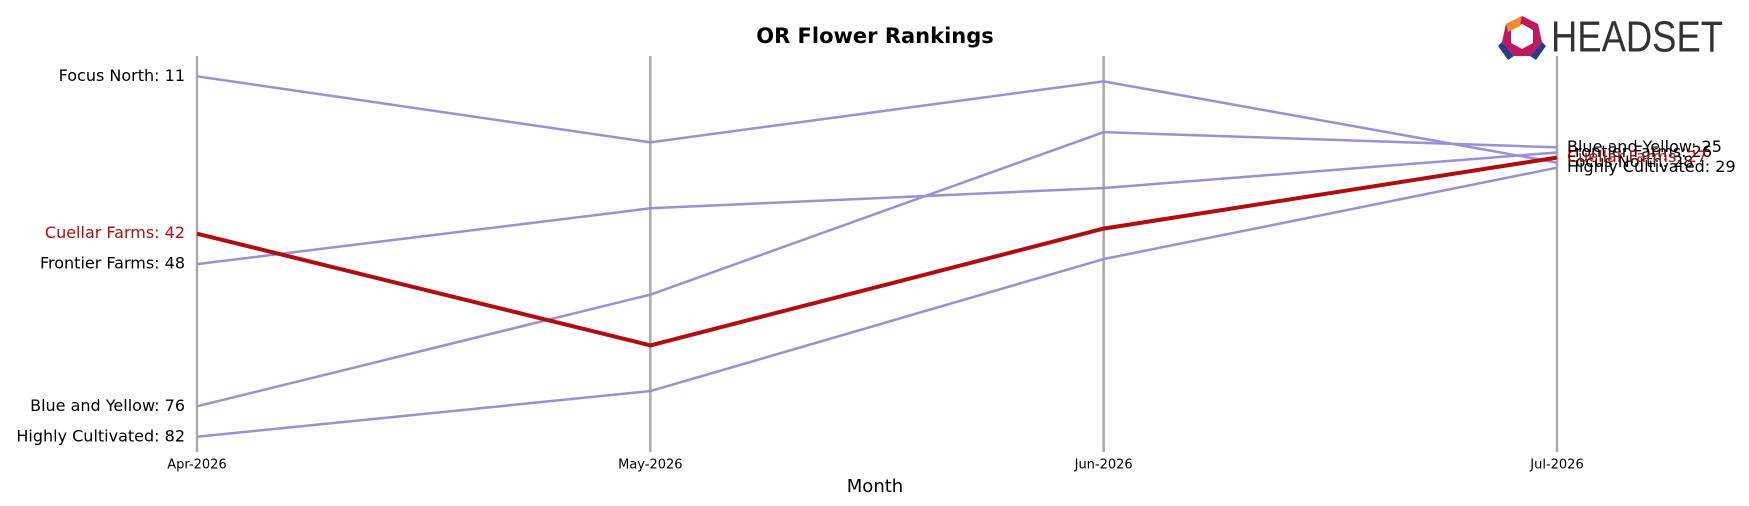  I want to click on value-label: Frontier Farms: 26, so click(1639, 151).